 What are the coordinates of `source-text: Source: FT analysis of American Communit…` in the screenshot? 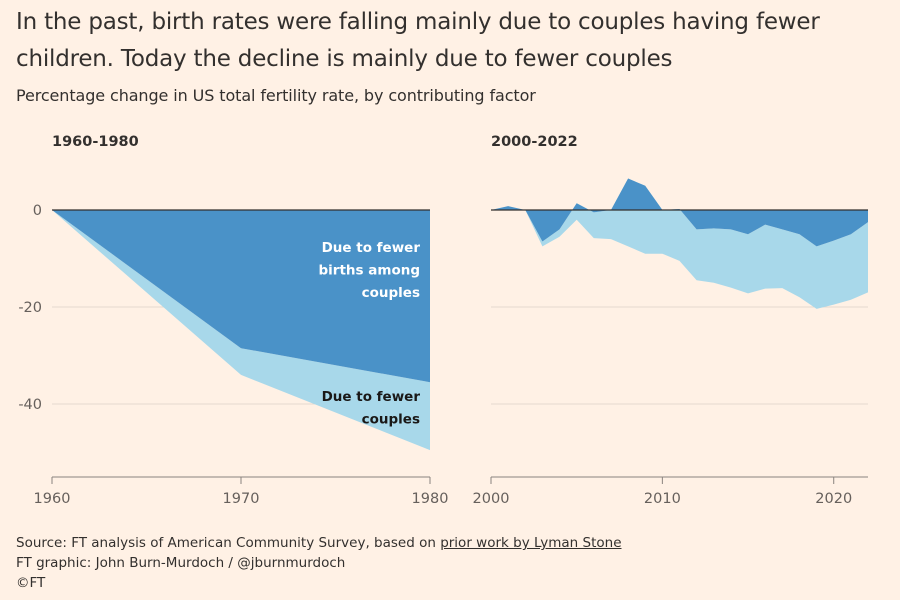 It's located at (228, 543).